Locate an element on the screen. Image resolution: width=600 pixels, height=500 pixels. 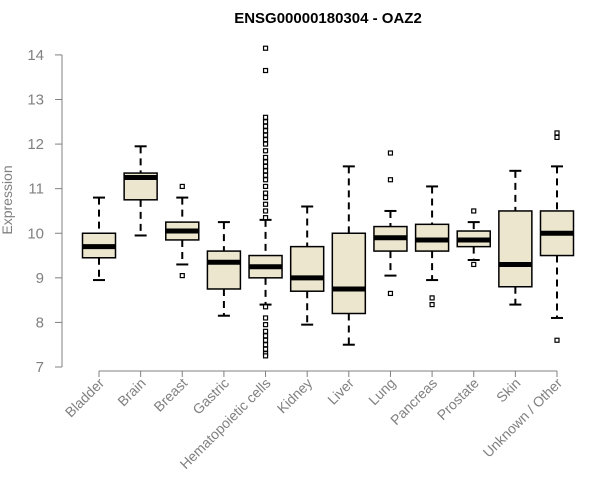
box-liver is located at coordinates (349, 255).